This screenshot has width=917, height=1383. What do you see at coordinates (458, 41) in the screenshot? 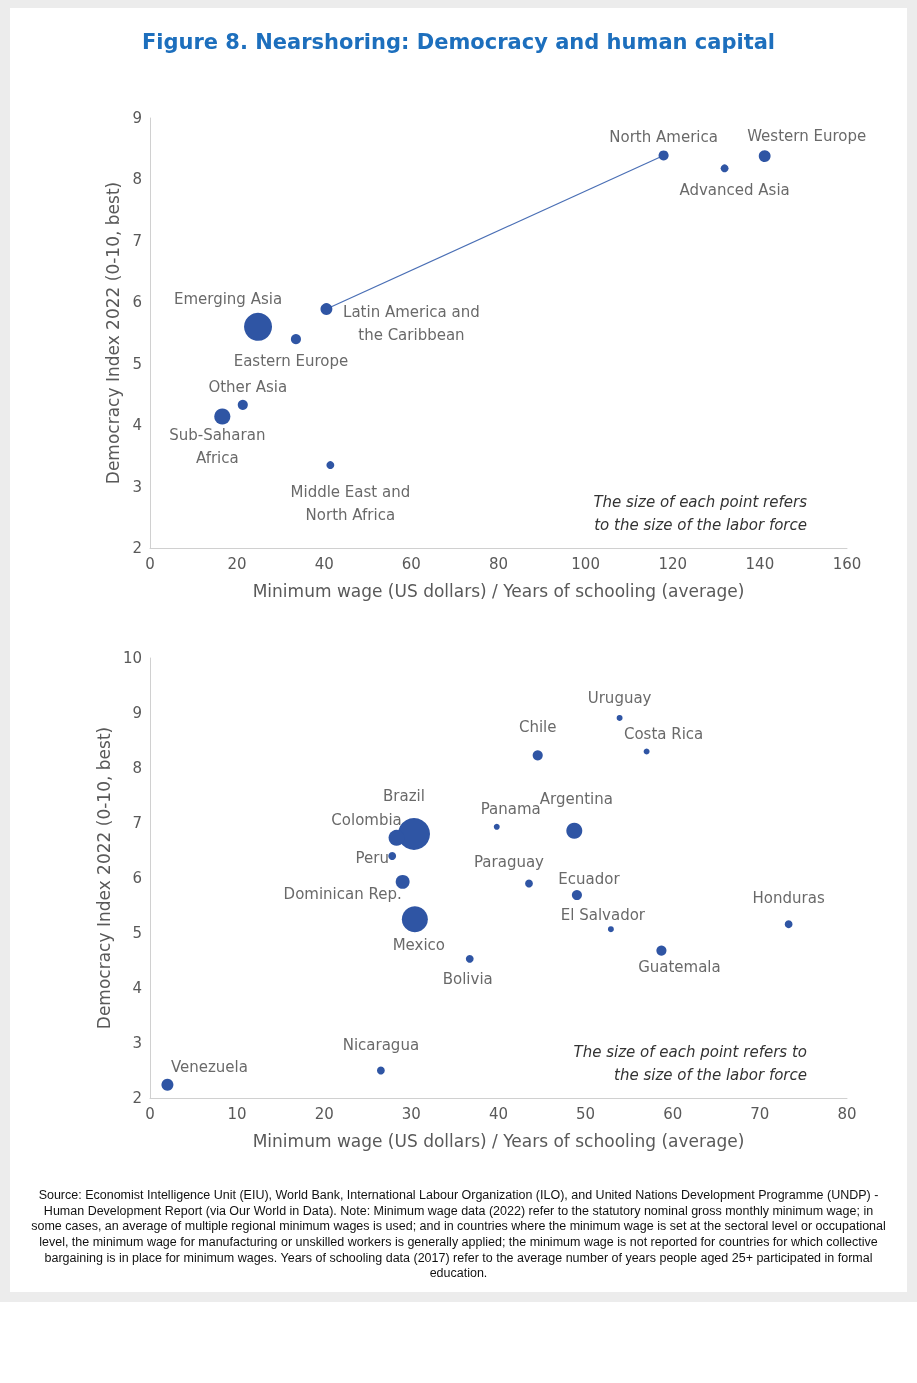
I see `chart-title: Figure 8. Nearshoring: Democracy and human capital` at bounding box center [458, 41].